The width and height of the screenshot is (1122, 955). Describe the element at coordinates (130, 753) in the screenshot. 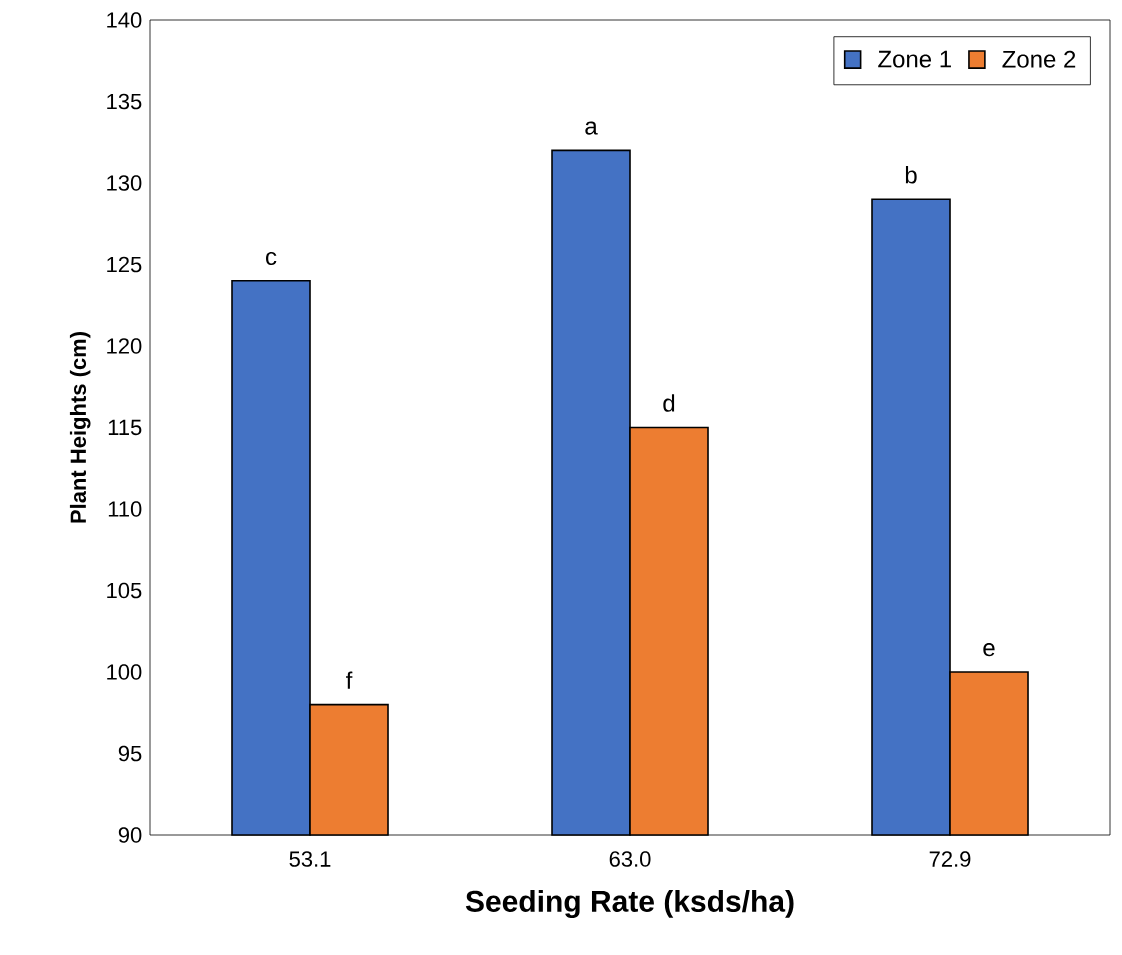

I see `y-tick-label: 95` at that location.